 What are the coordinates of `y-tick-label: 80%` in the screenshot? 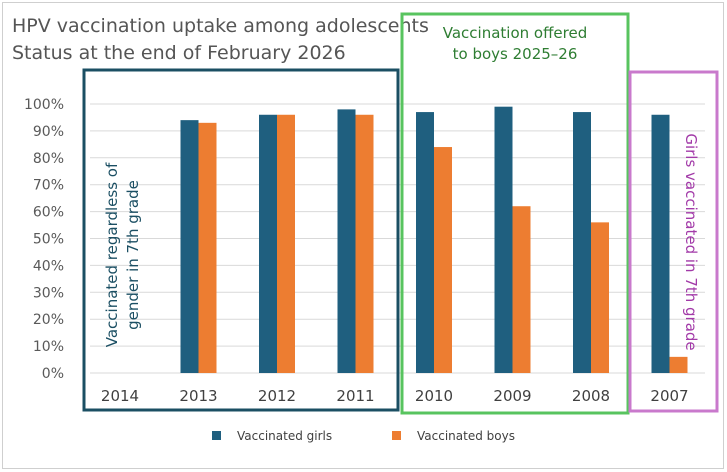 It's located at (48, 159).